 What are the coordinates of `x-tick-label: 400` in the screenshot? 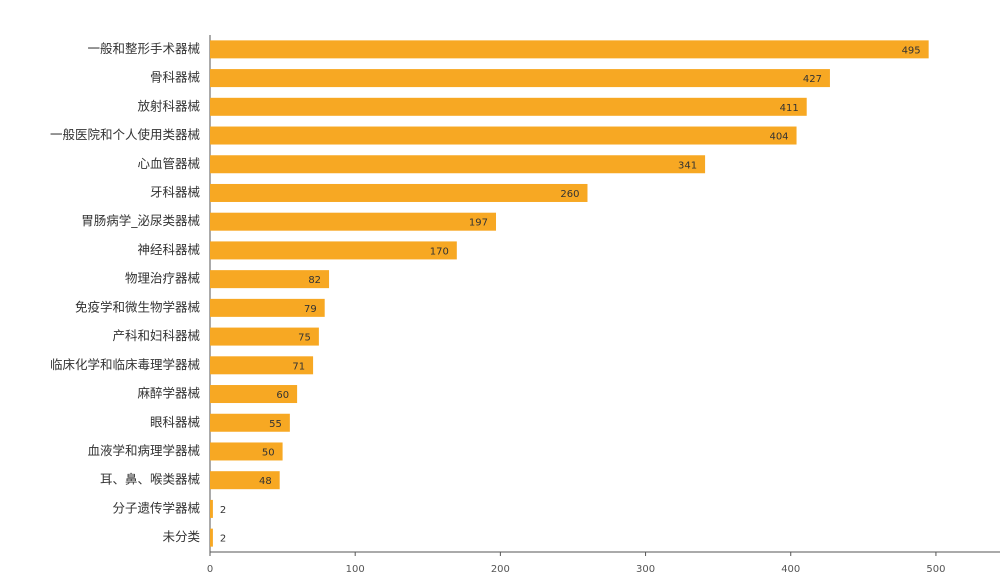 It's located at (790, 569).